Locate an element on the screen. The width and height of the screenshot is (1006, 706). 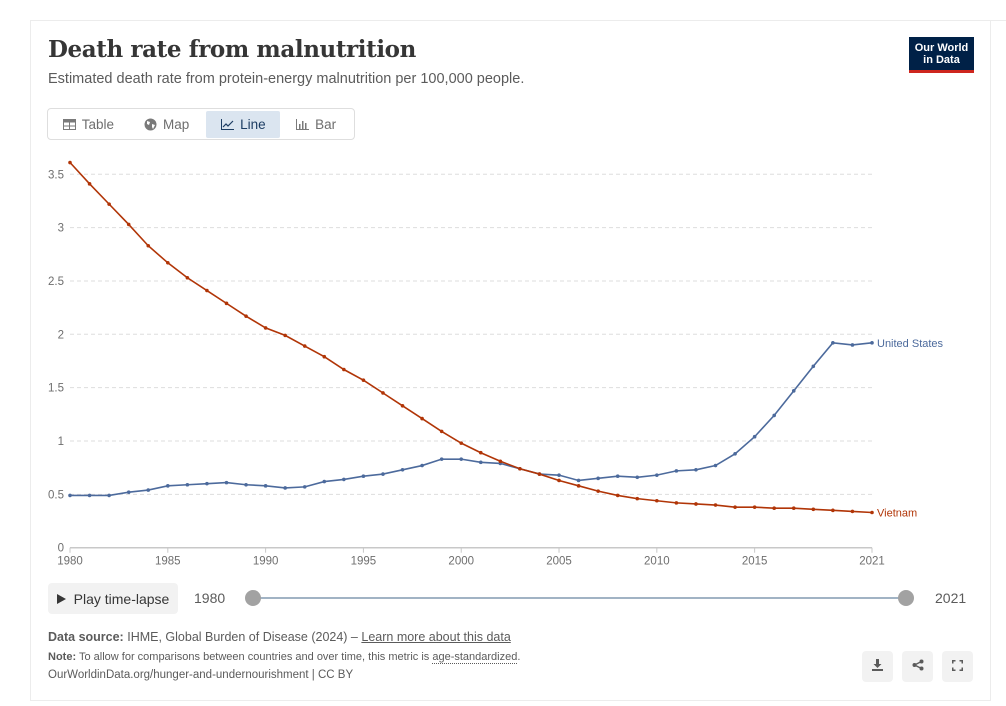
chart-title: Death rate from malnutrition is located at coordinates (232, 49).